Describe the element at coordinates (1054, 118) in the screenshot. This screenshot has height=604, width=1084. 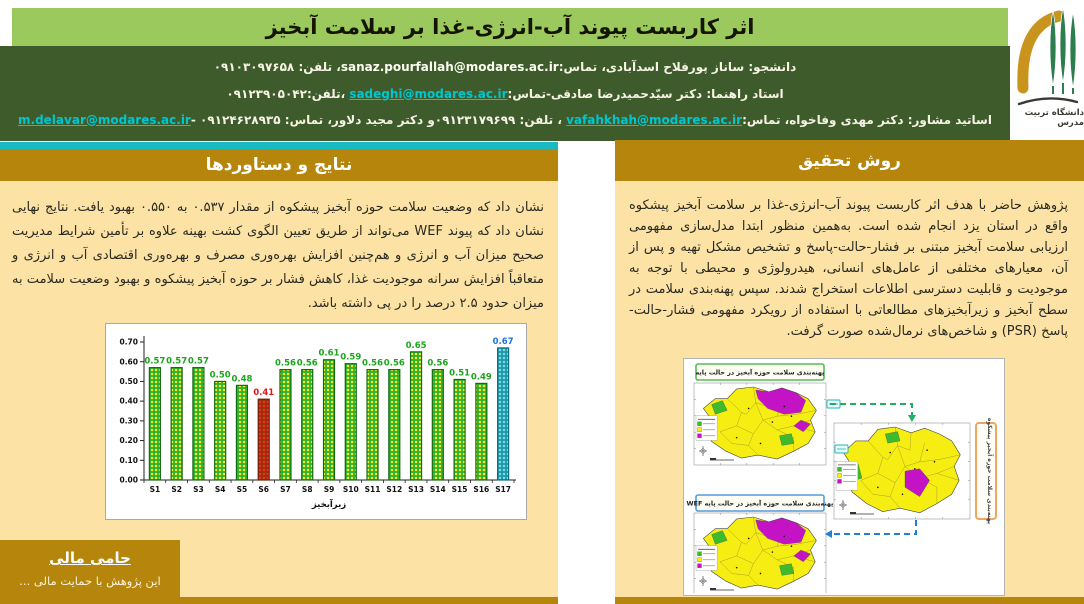
I see `university-logo-text: دانشگاه تربیت مدرس` at that location.